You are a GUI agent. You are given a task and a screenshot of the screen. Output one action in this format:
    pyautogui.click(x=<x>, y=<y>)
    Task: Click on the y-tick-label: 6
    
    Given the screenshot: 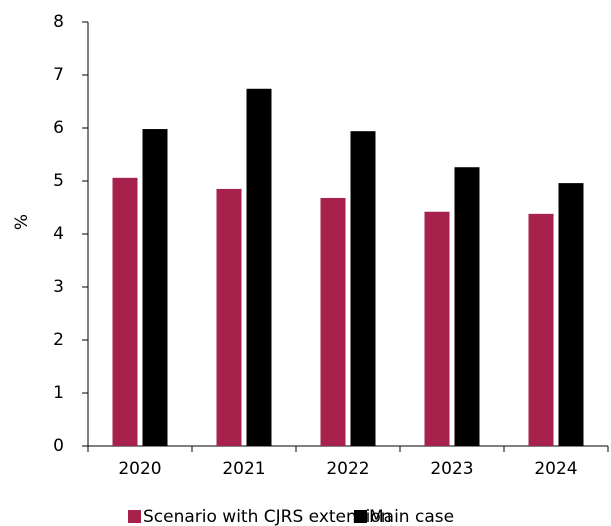 What is the action you would take?
    pyautogui.click(x=58, y=128)
    